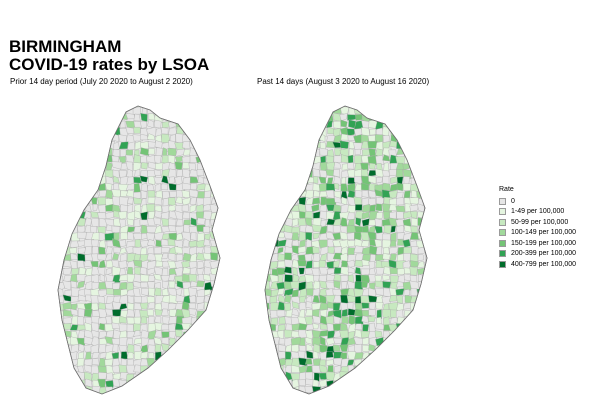  Describe the element at coordinates (537, 201) in the screenshot. I see `legend-item-zero: 0` at that location.